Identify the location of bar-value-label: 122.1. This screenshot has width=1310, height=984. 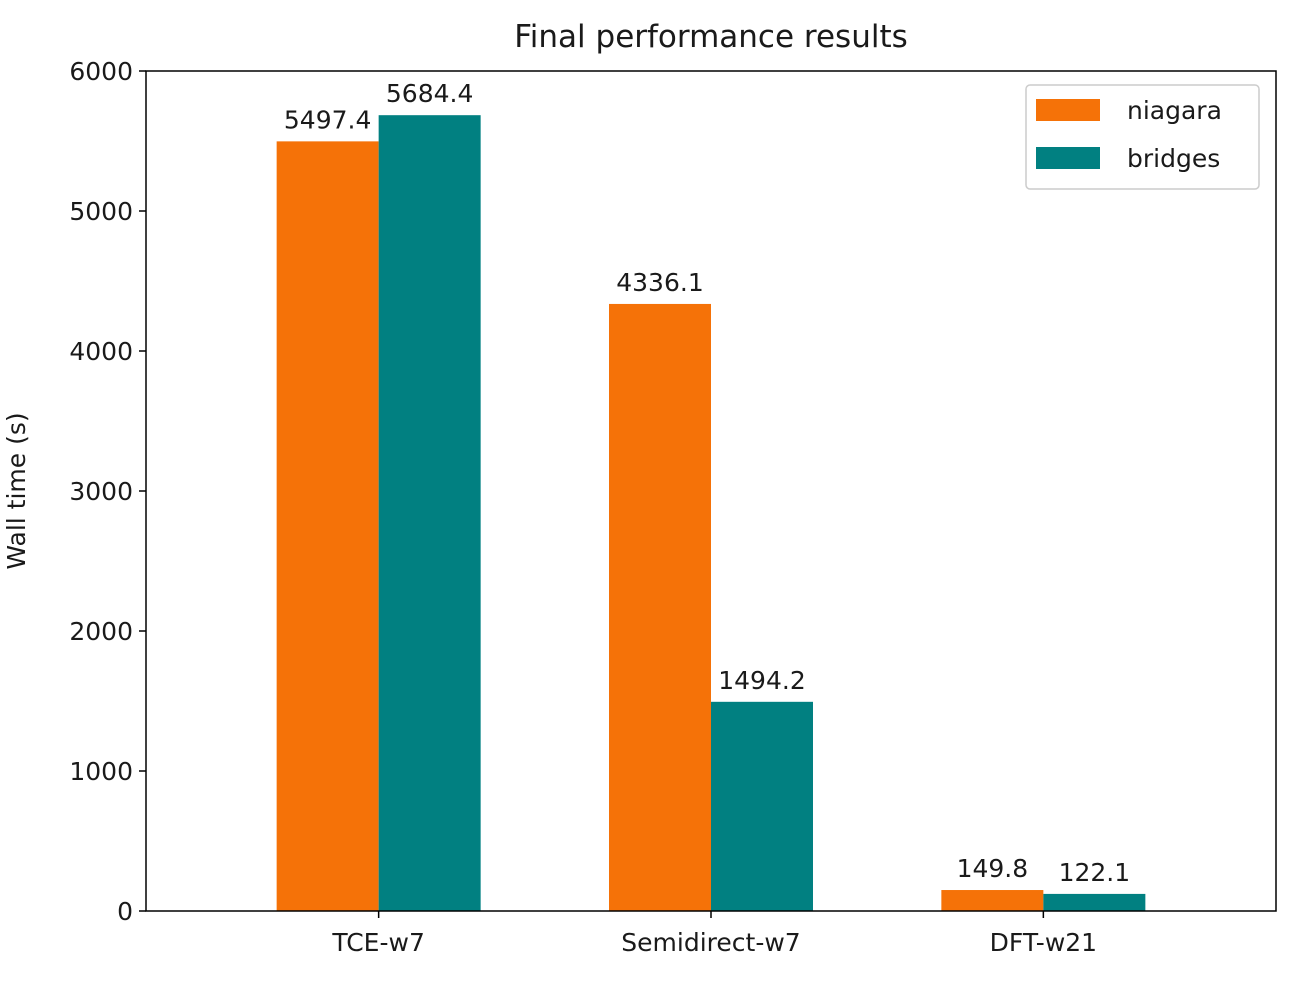
(1095, 872).